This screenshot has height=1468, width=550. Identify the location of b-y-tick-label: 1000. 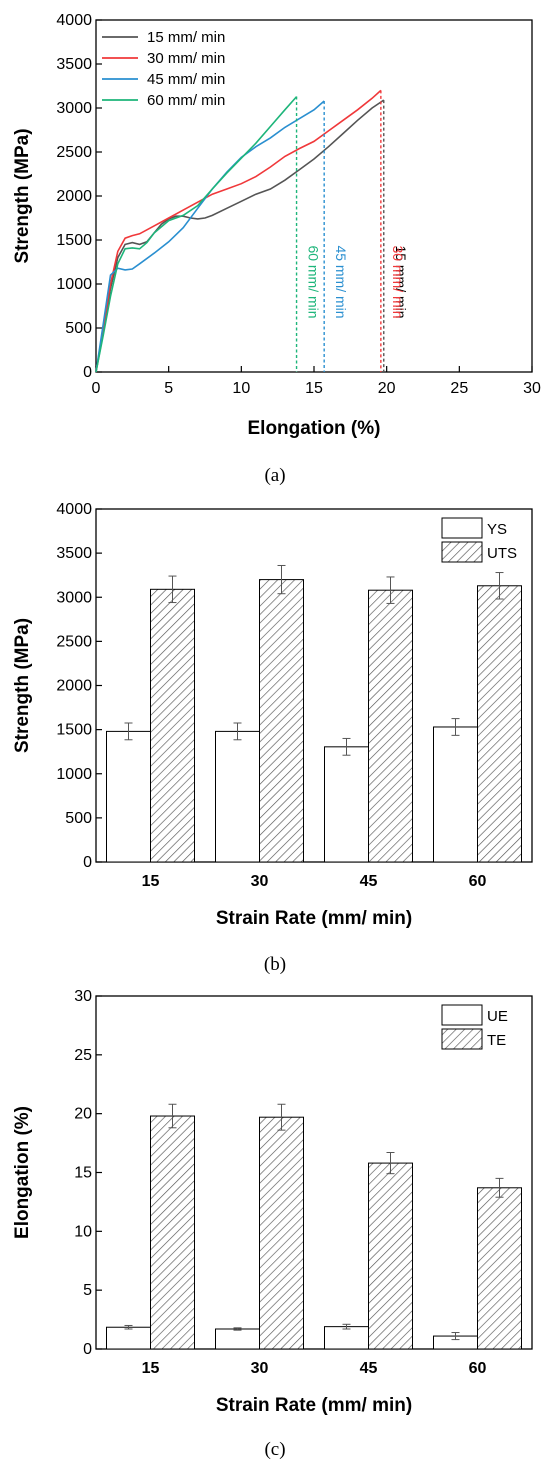
(74, 774).